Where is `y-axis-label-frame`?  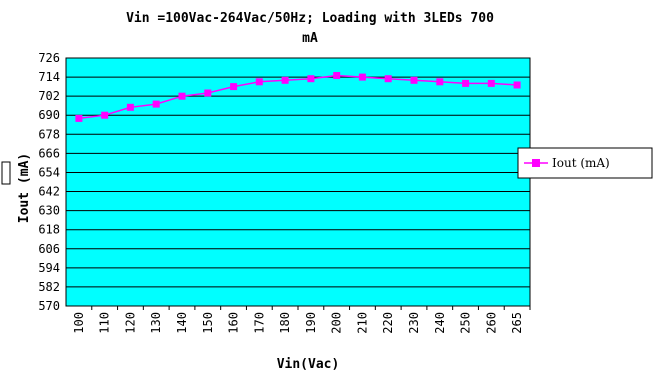
y-axis-label-frame is located at coordinates (6, 173).